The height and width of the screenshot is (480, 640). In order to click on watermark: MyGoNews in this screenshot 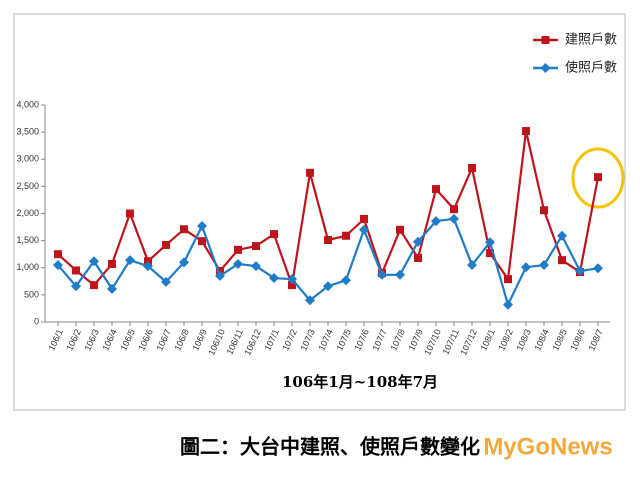, I will do `click(547, 446)`.